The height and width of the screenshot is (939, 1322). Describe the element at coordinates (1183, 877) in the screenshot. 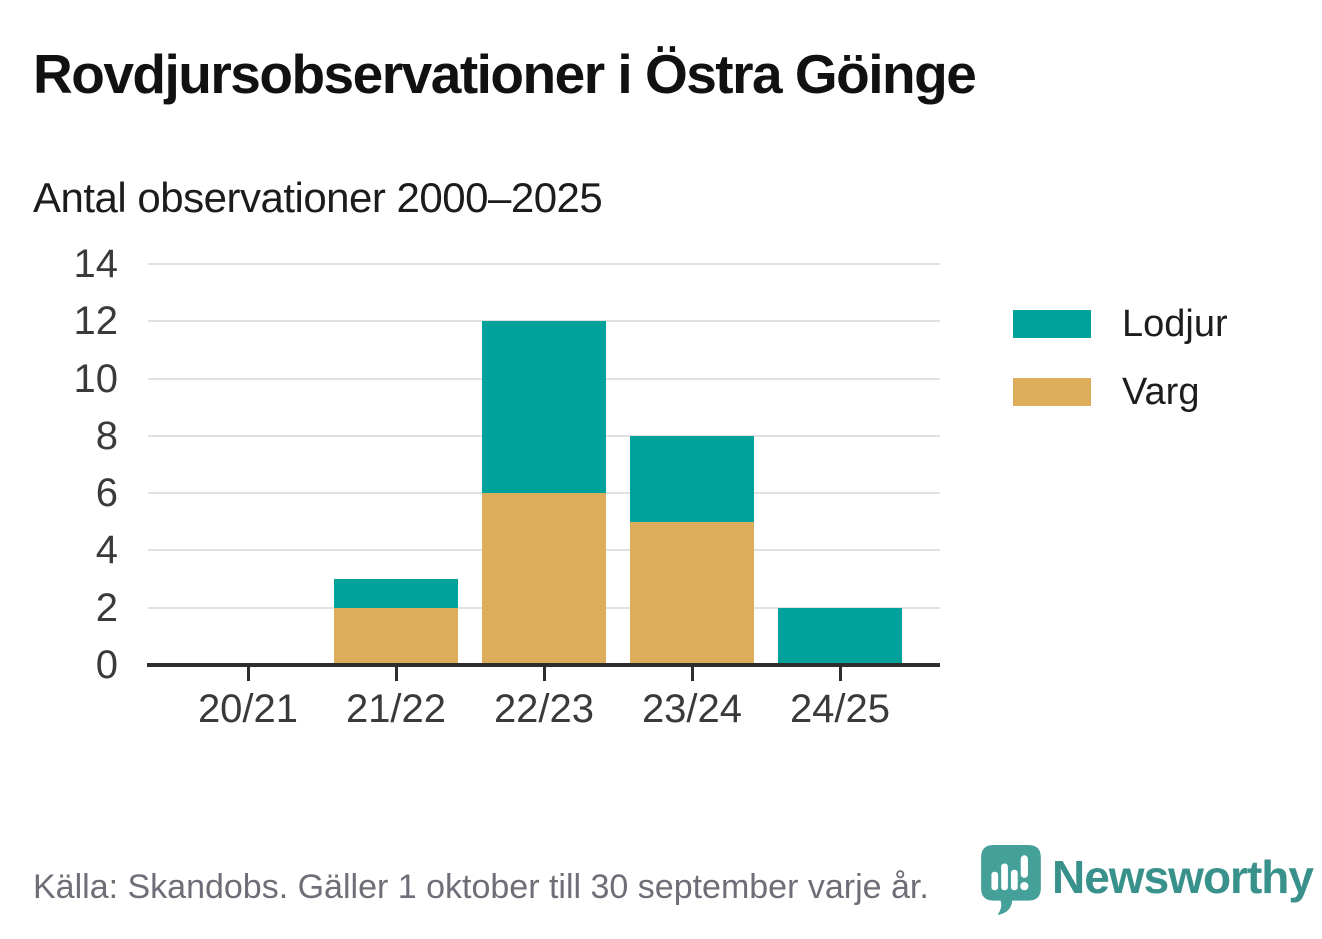

I see `newsworthy-logo-text: Newsworthy` at that location.